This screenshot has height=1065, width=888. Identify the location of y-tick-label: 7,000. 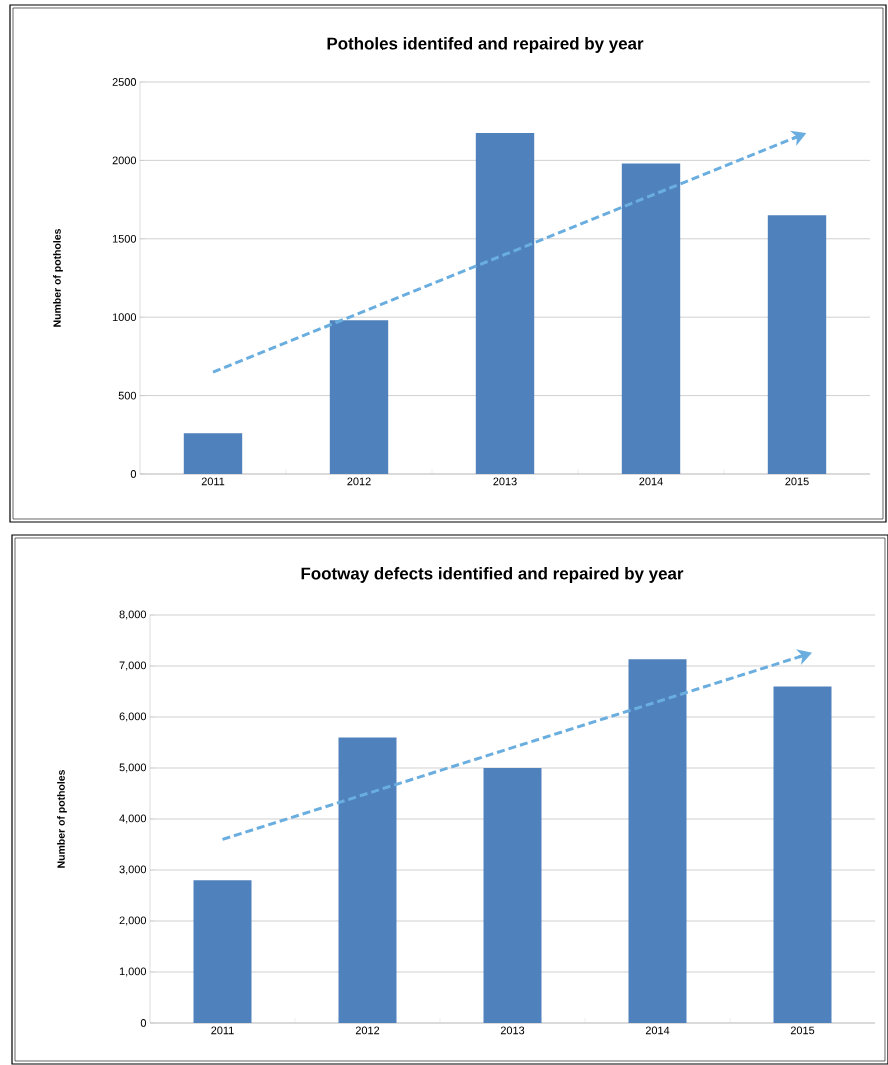
(133, 666).